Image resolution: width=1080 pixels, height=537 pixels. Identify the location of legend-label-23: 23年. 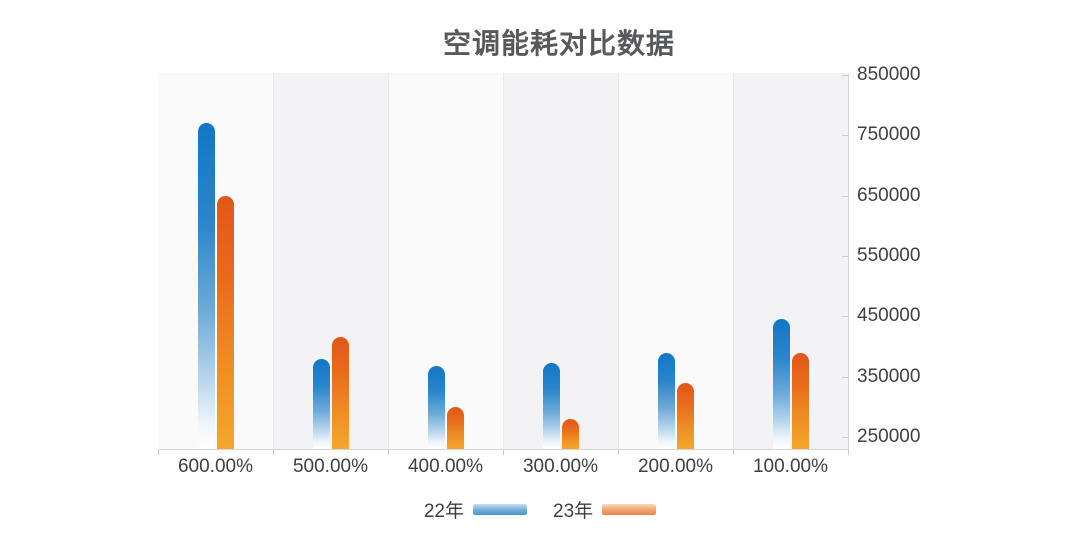
(573, 511).